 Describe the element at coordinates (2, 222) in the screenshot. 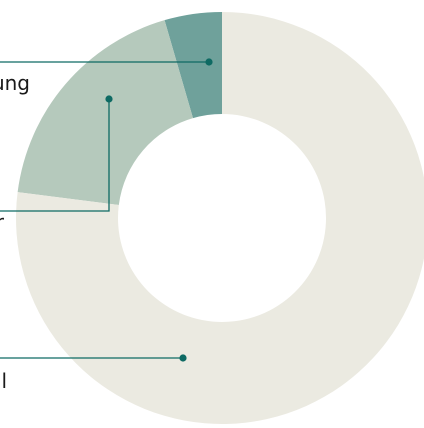

I see `slice-label-1: r` at that location.